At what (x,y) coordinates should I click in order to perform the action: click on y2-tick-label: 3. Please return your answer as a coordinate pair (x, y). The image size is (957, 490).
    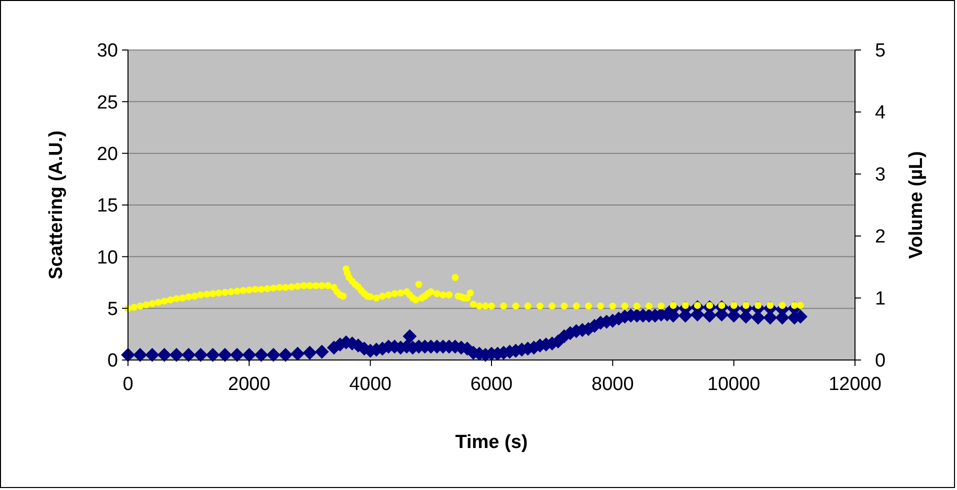
    Looking at the image, I should click on (880, 175).